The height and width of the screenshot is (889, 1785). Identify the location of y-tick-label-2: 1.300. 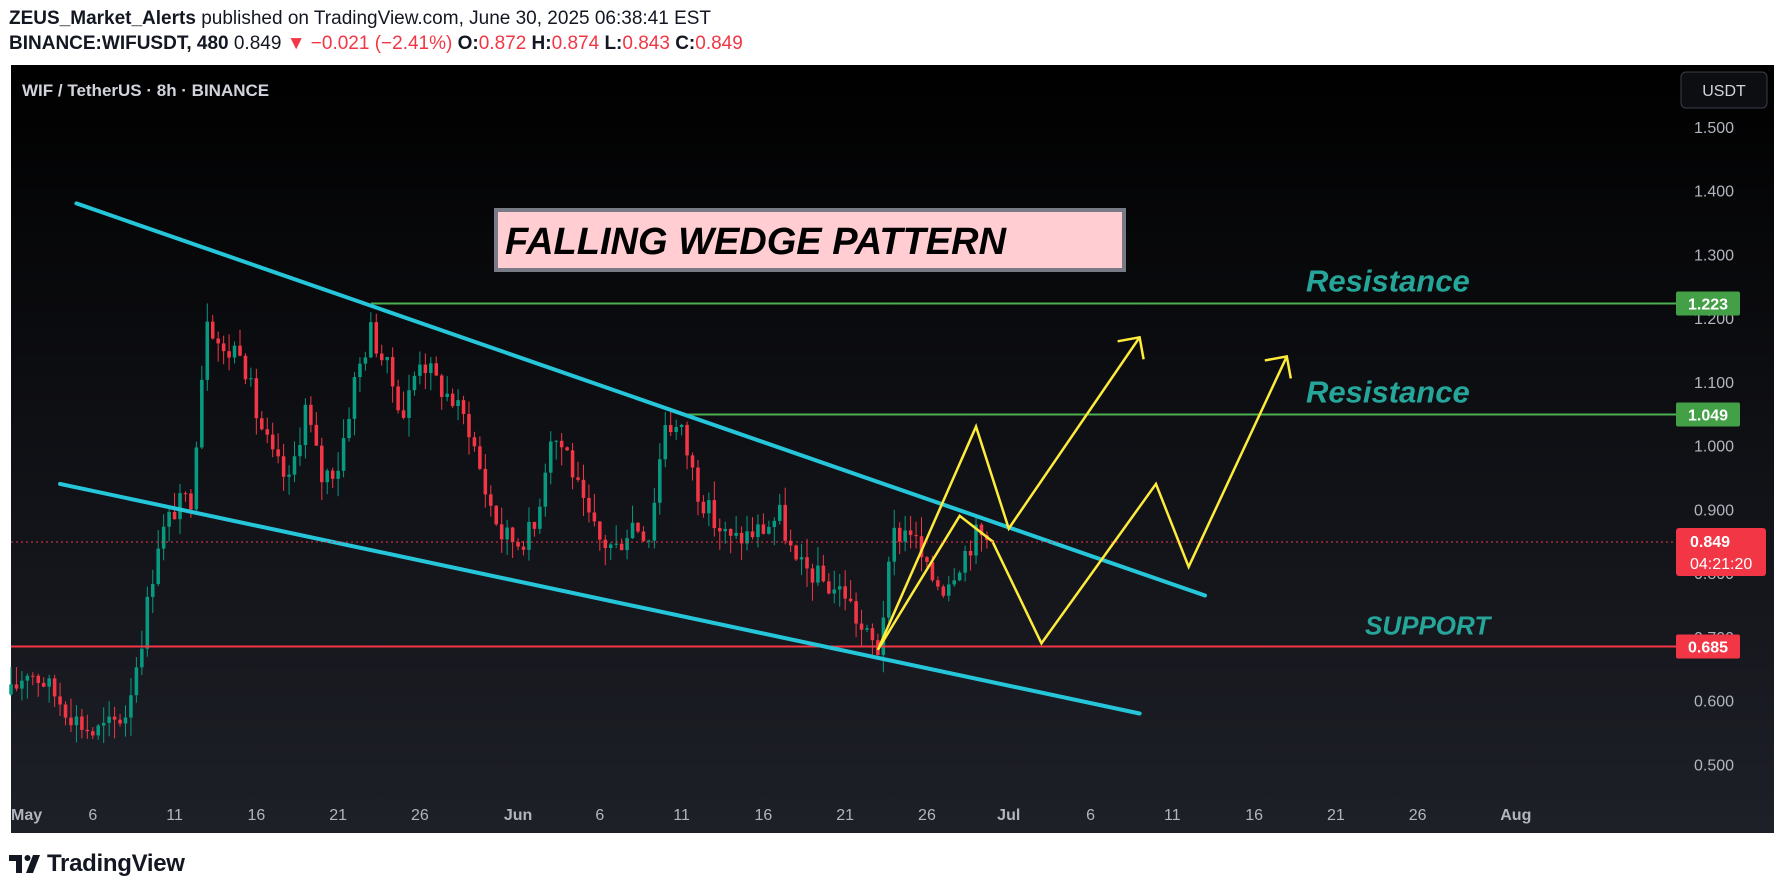
(1714, 255).